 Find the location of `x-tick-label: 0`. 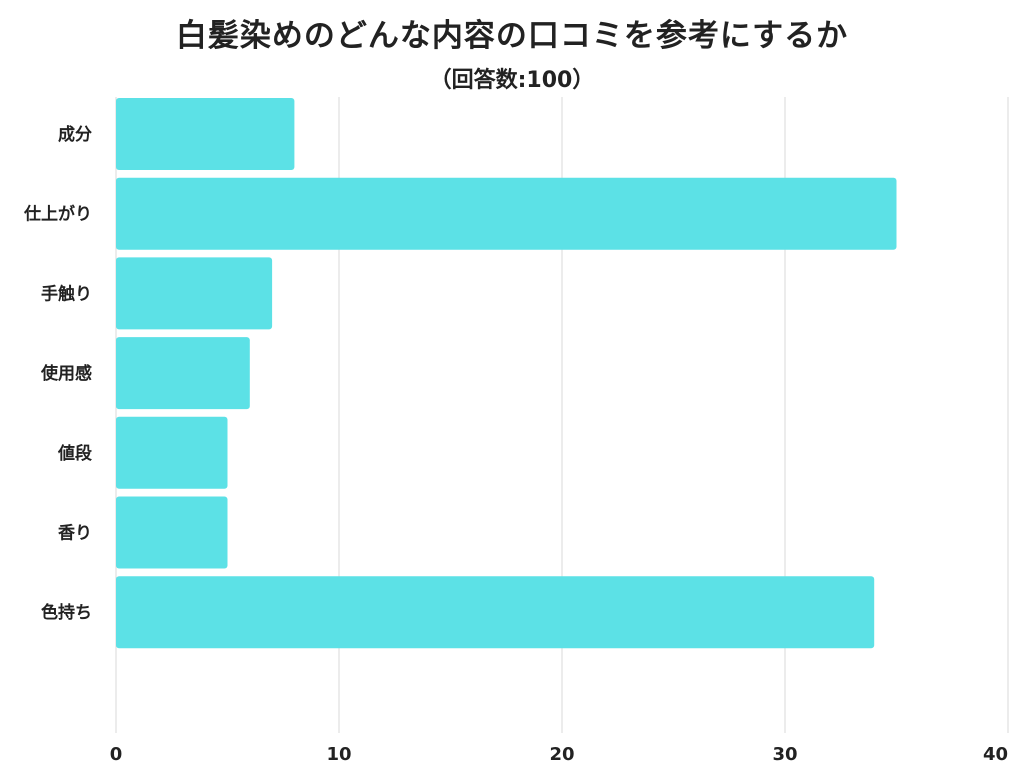

x-tick-label: 0 is located at coordinates (116, 754).